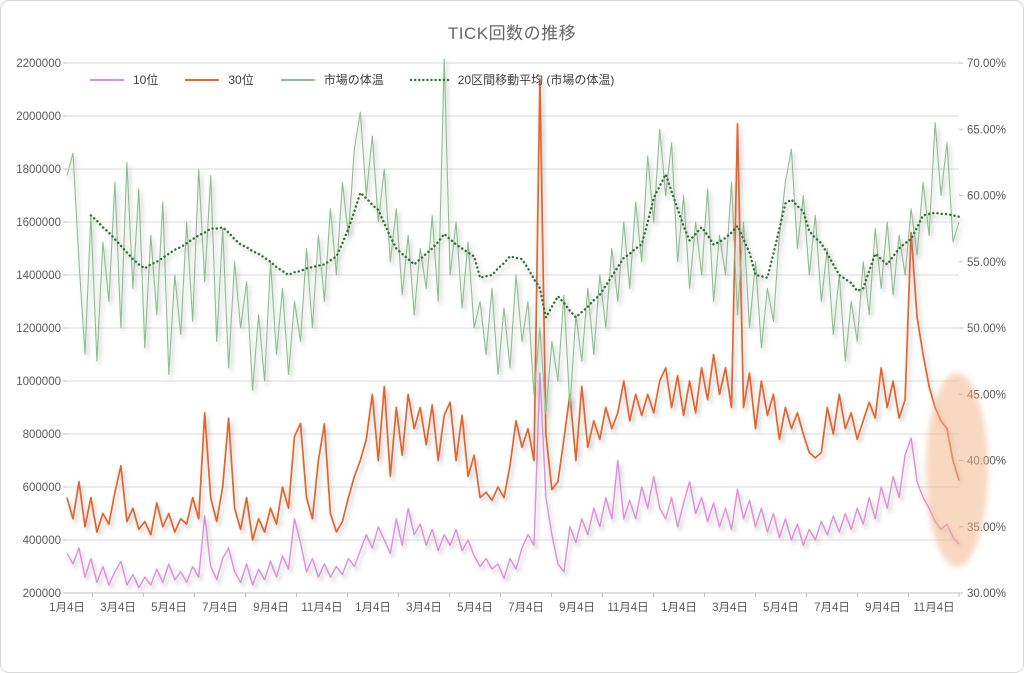  Describe the element at coordinates (297, 79) in the screenshot. I see `legend-swatch-market-temp-line` at that location.